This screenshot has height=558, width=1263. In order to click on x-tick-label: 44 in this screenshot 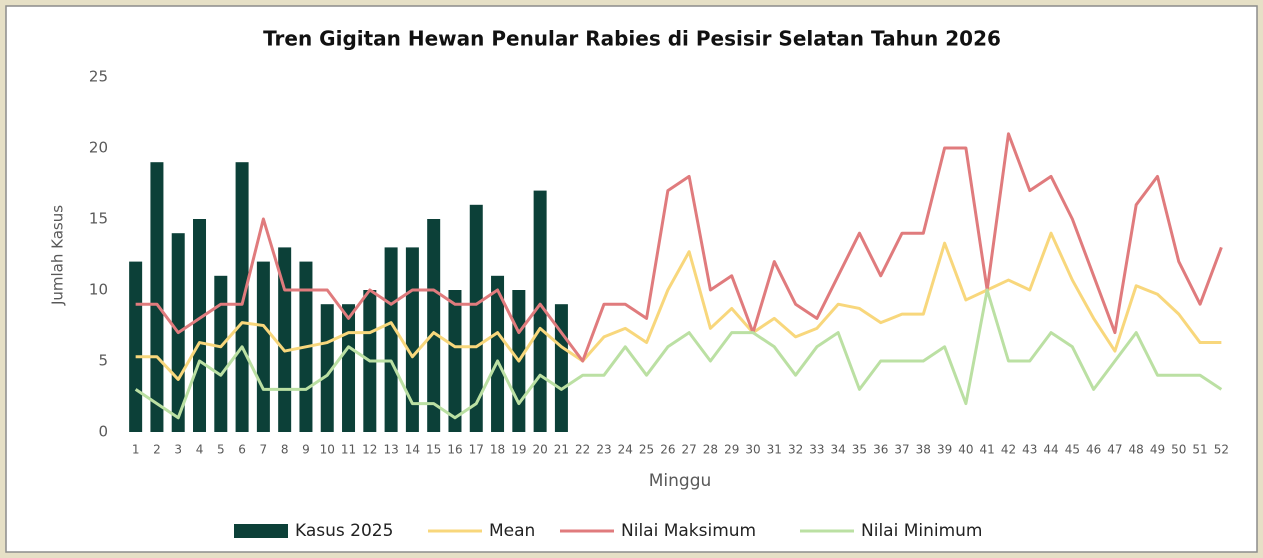, I will do `click(1050, 450)`.